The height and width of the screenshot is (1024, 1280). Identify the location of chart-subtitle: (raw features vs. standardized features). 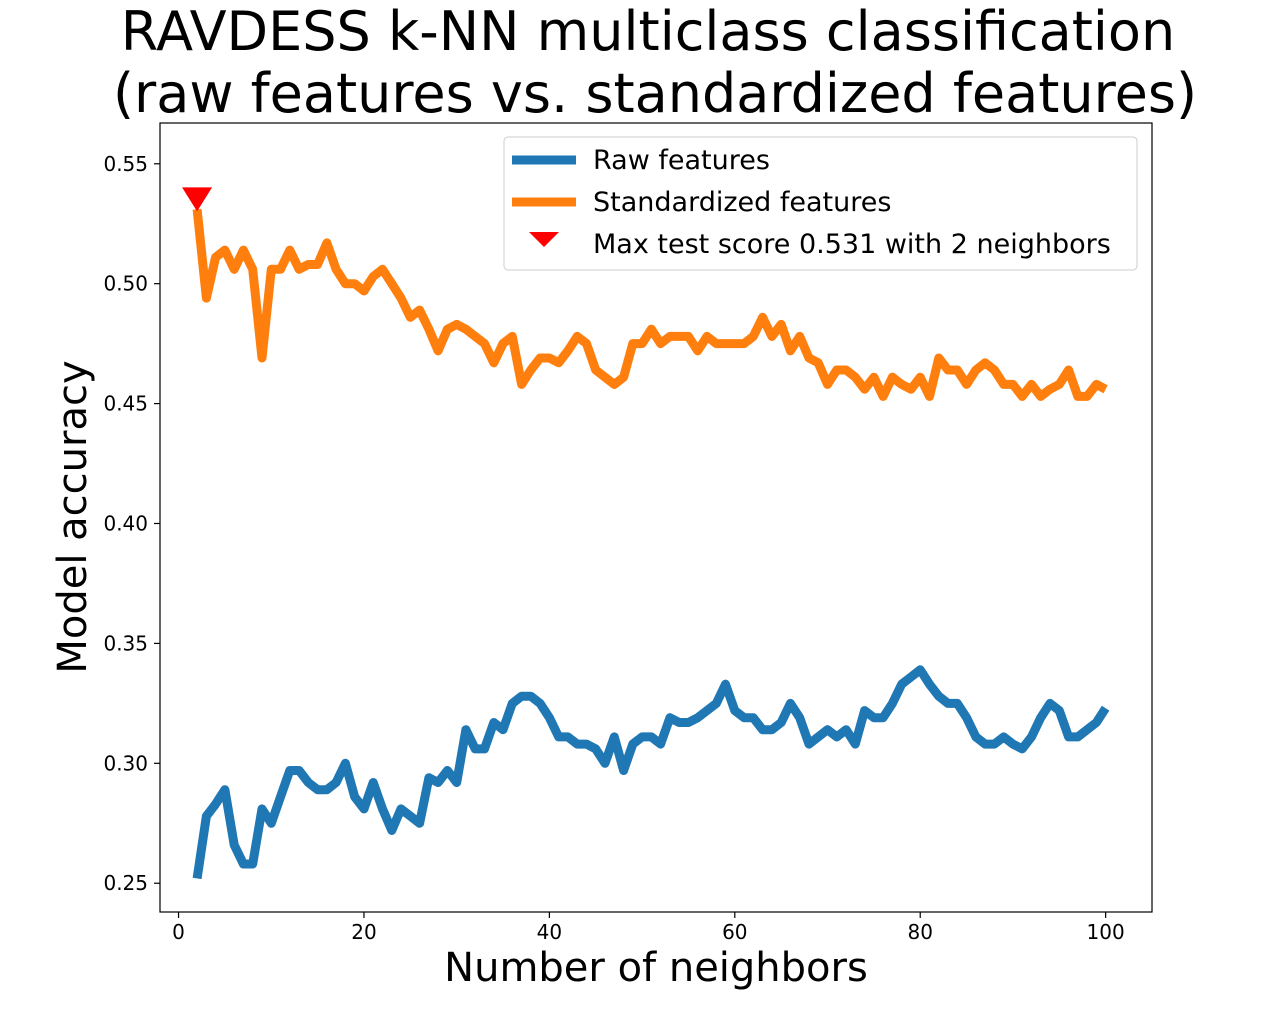
(655, 93).